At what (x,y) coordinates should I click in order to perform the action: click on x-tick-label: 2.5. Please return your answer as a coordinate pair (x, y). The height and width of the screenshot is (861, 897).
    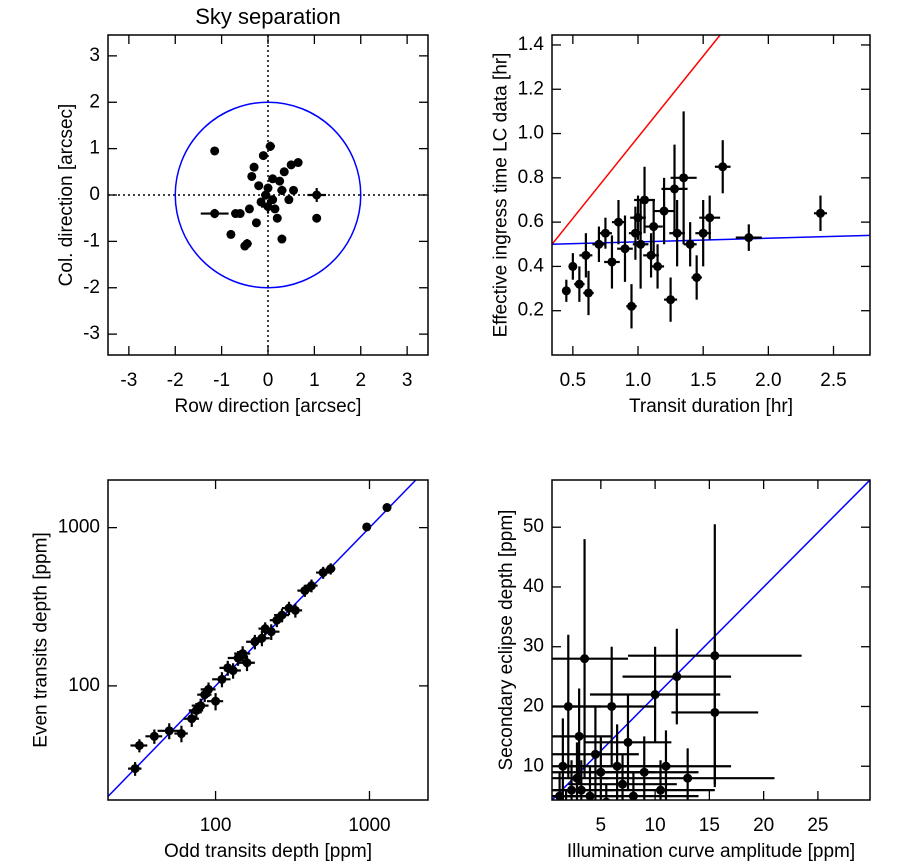
    Looking at the image, I should click on (833, 380).